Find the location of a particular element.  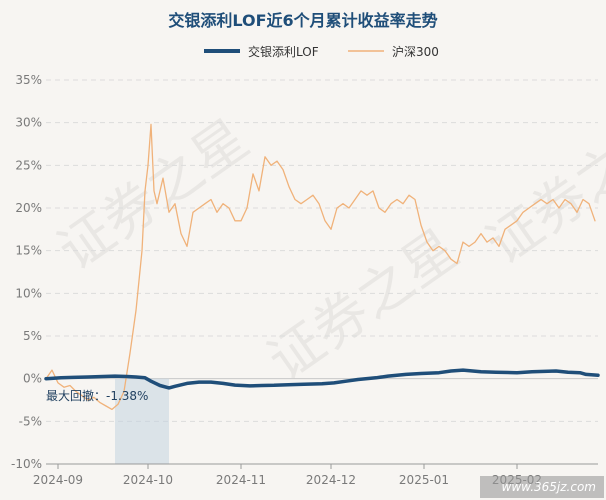

x-tick-label: 2024-11 is located at coordinates (241, 480).